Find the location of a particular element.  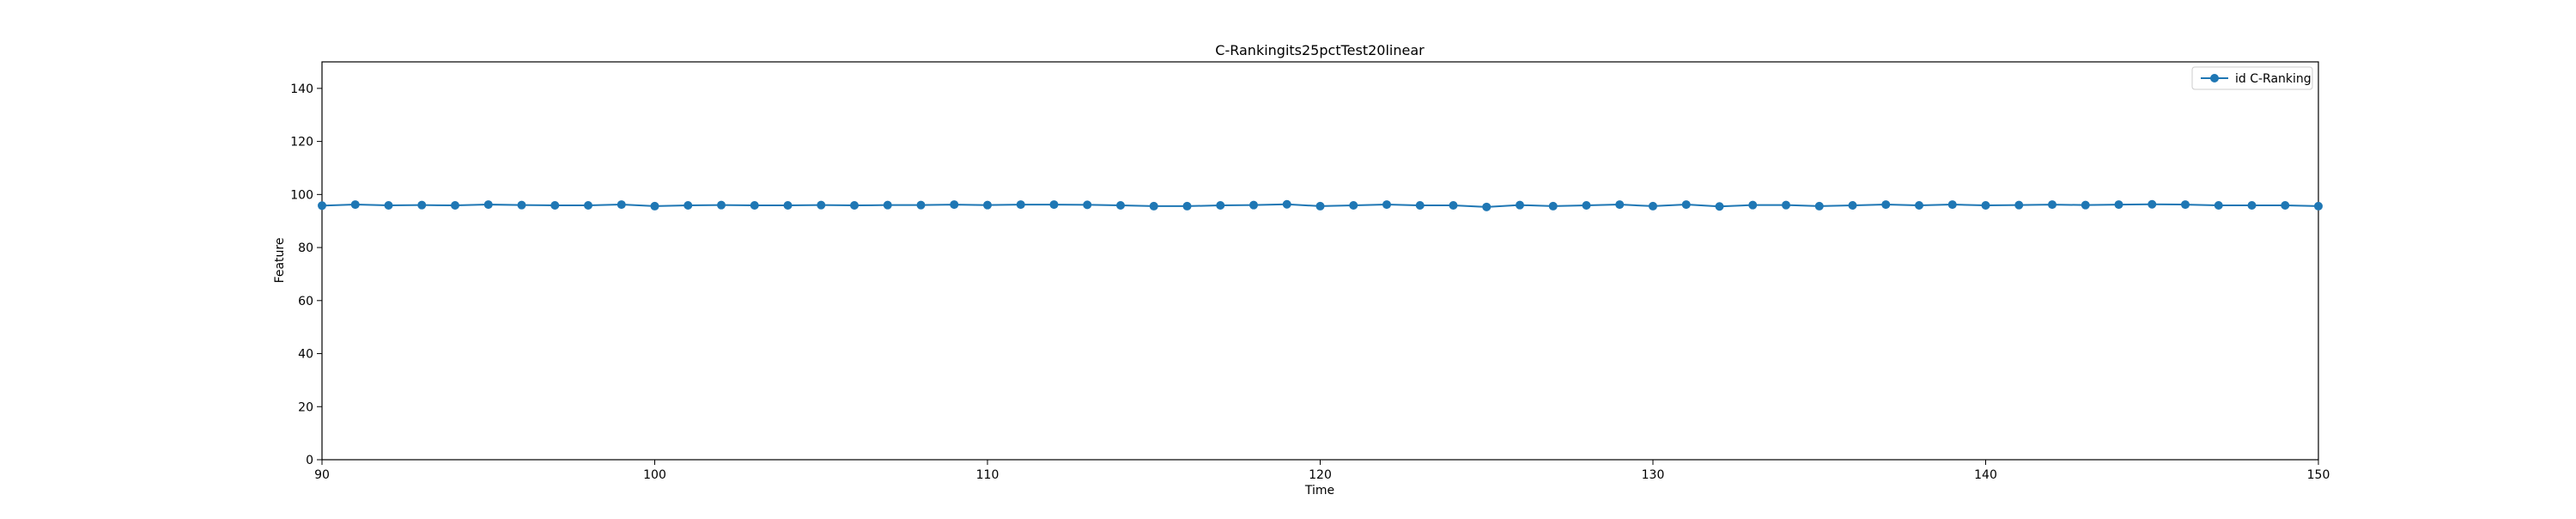

y-tick-label: 0 is located at coordinates (310, 460).